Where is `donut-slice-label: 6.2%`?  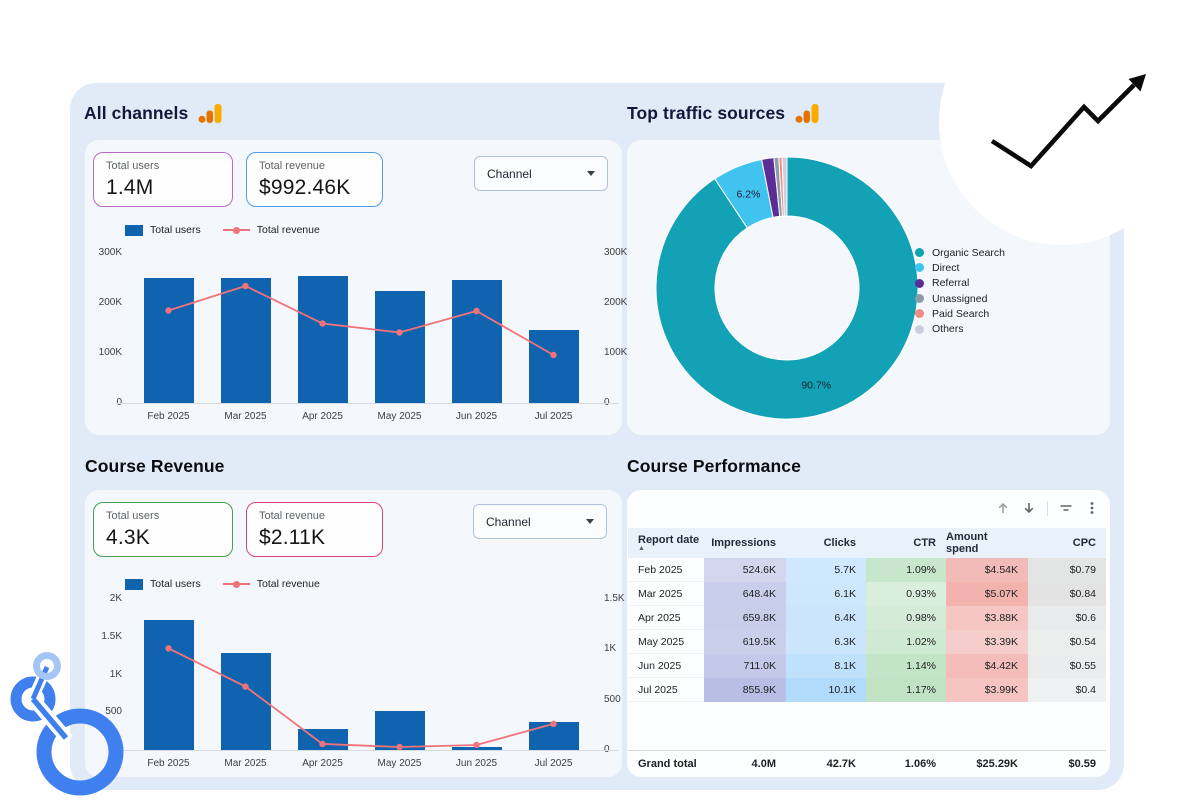 donut-slice-label: 6.2% is located at coordinates (748, 195).